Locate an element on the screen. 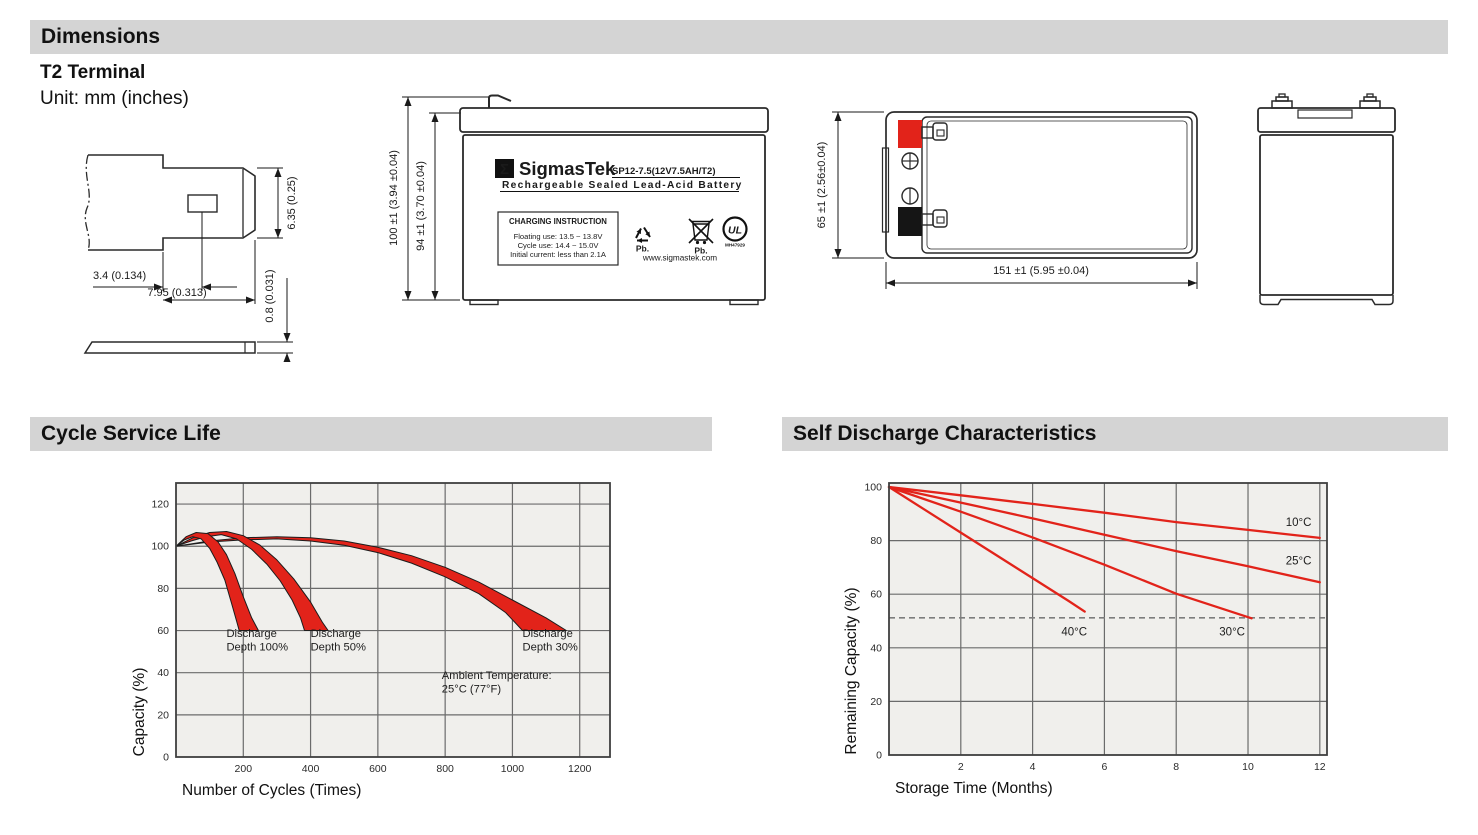 This screenshot has height=835, width=1478. sigma-logo-box is located at coordinates (504, 168).